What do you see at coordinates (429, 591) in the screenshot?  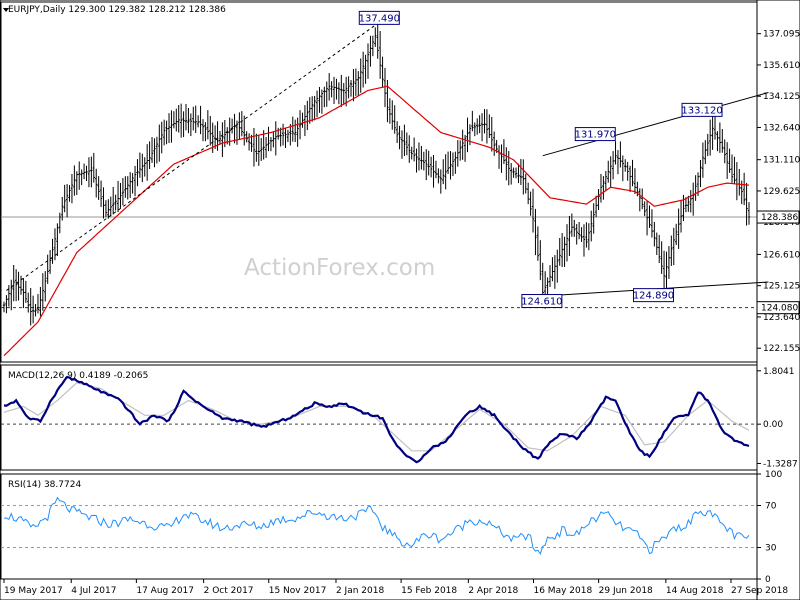 I see `date-tick-label: 15 Feb 2018` at bounding box center [429, 591].